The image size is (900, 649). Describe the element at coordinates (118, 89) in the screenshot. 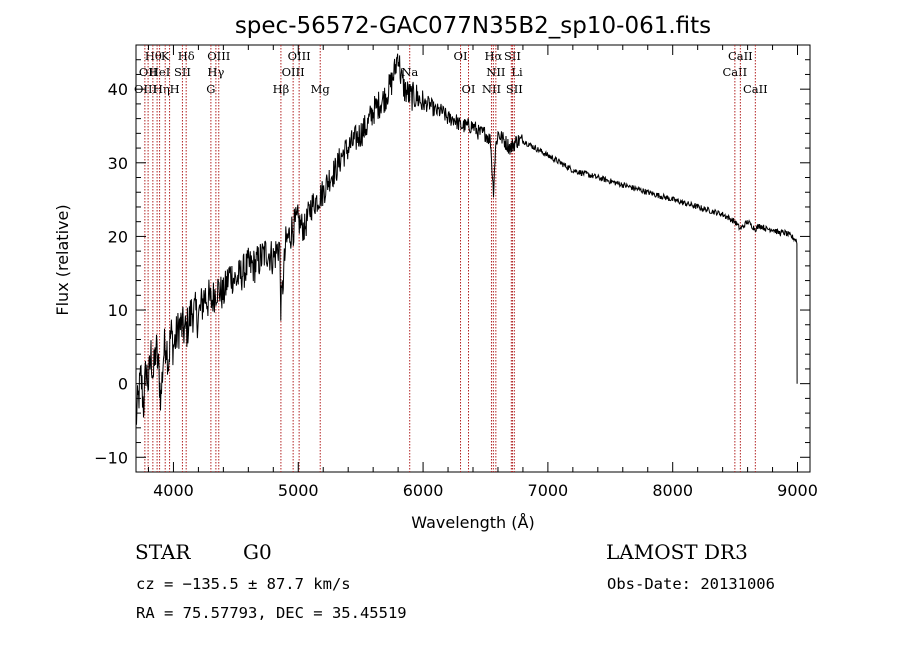

I see `y-tick-label: 40` at that location.